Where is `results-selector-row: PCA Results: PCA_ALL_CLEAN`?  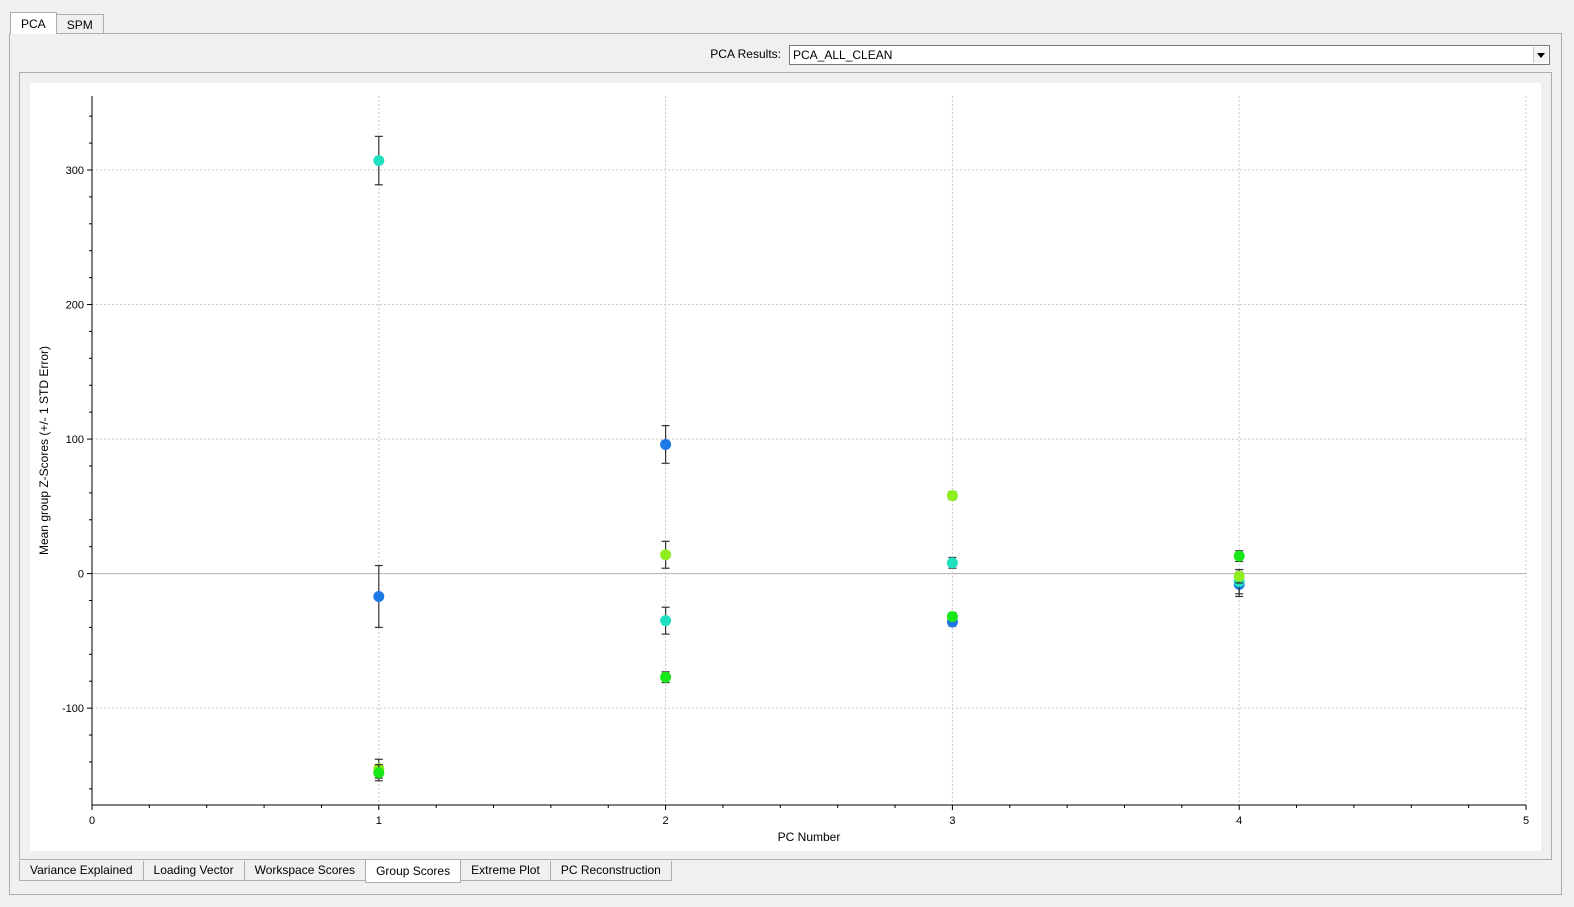 results-selector-row: PCA Results: PCA_ALL_CLEAN is located at coordinates (785, 55).